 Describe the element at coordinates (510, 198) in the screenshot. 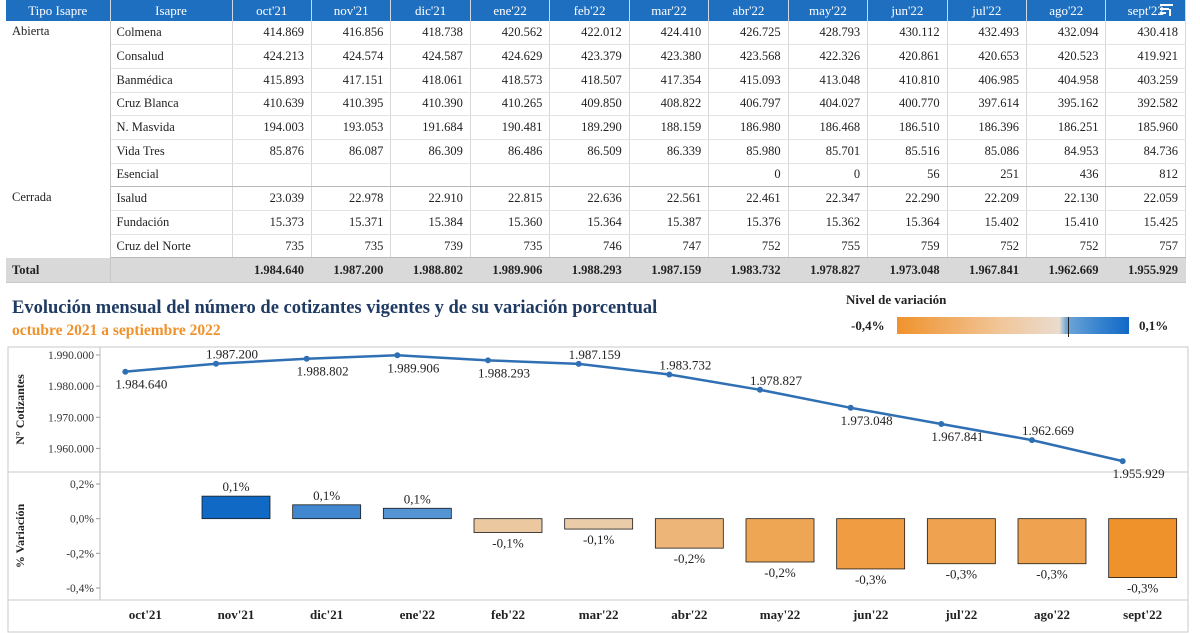

I see `value-cell: 22.815` at that location.